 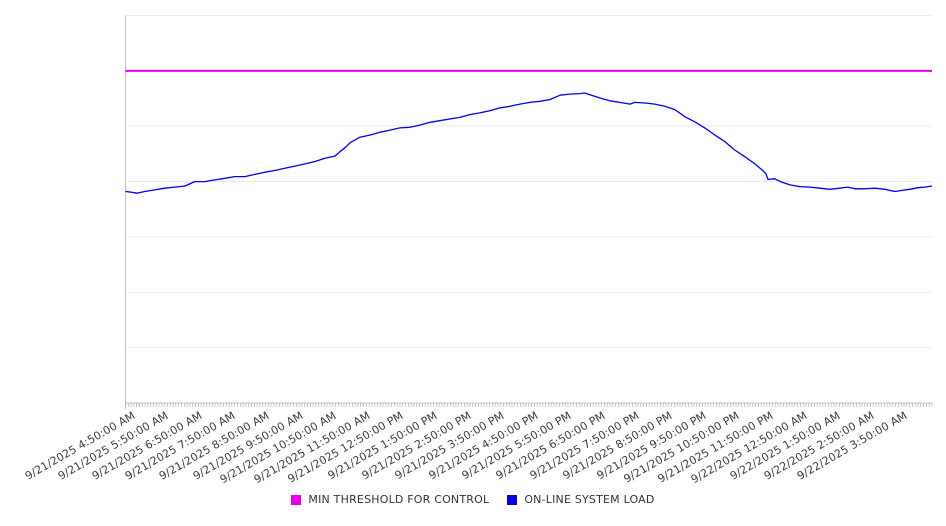 I want to click on legend-item-min-threshold: MIN THRESHOLD FOR CONTROL, so click(x=390, y=499).